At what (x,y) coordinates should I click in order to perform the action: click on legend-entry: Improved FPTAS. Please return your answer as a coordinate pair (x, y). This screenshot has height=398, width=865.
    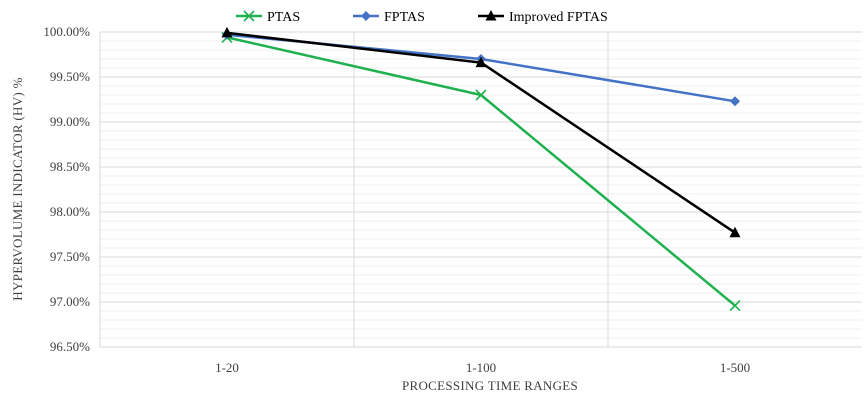
    Looking at the image, I should click on (543, 17).